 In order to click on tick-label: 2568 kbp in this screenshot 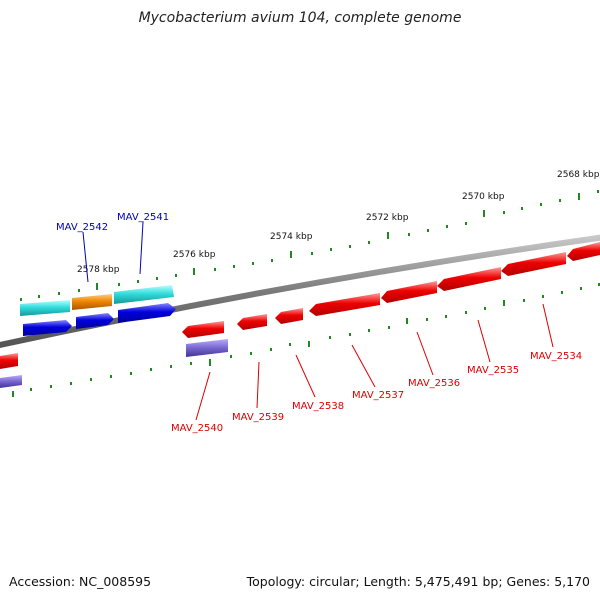, I will do `click(578, 175)`.